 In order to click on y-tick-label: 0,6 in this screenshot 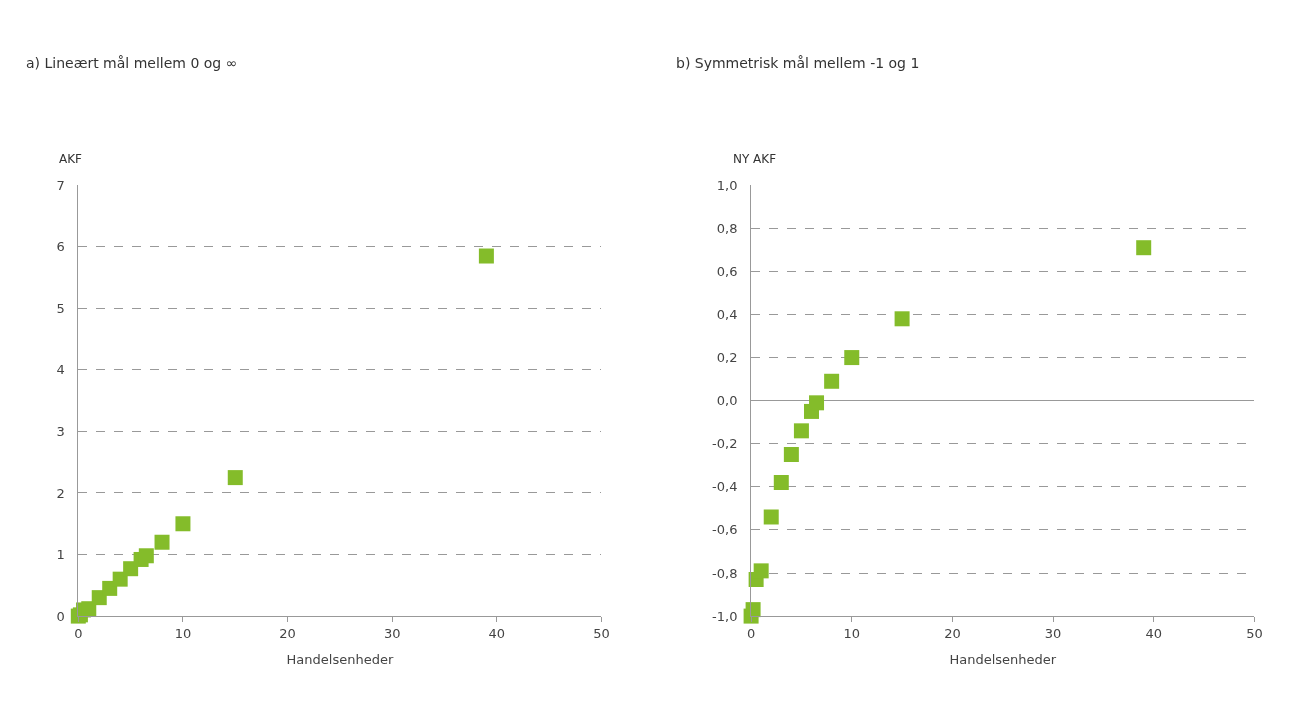, I will do `click(727, 271)`.